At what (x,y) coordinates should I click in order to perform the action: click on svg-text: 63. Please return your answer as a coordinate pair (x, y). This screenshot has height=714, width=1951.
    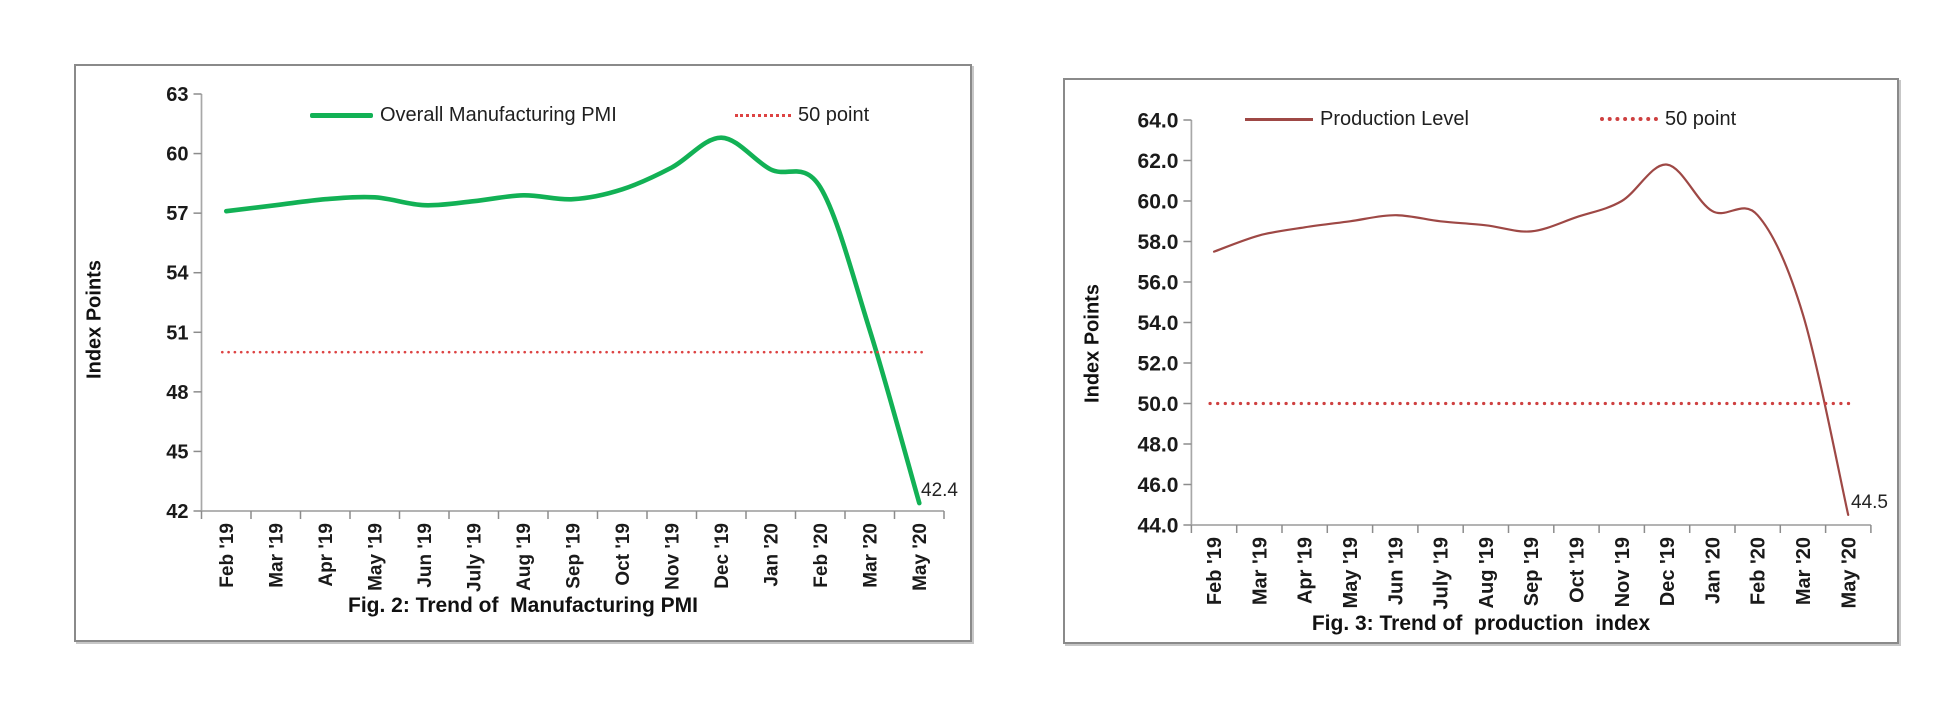
    Looking at the image, I should click on (177, 95).